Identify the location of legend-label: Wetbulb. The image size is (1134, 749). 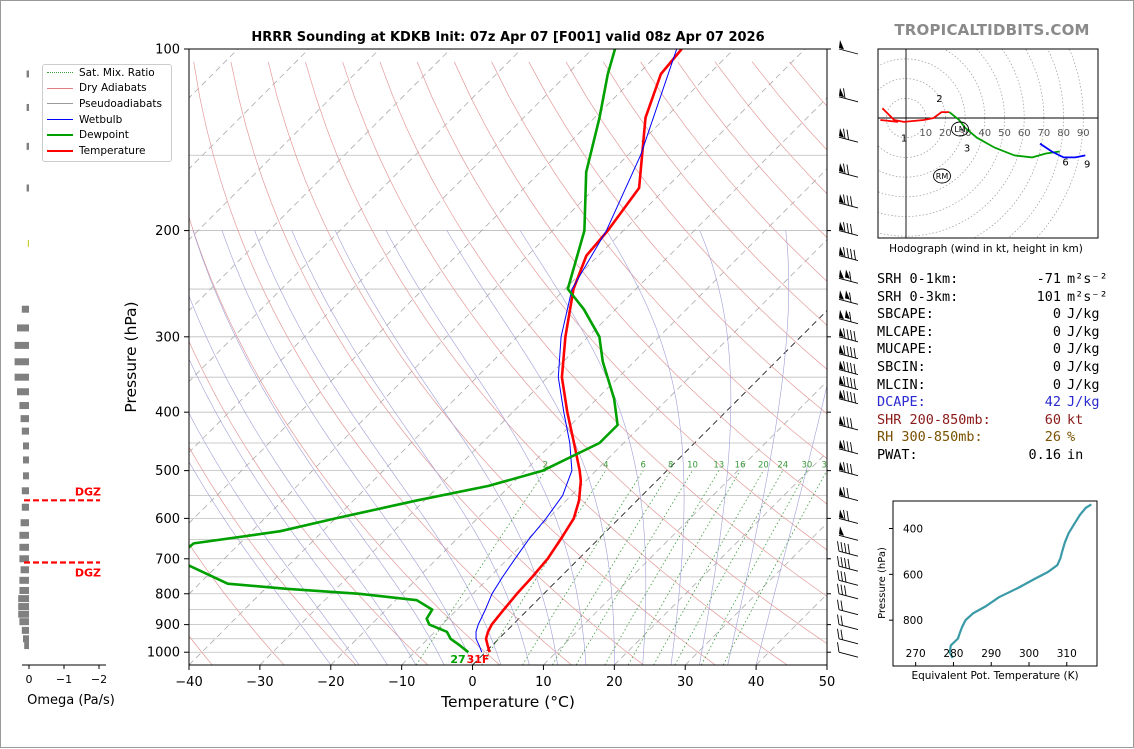
(100, 120).